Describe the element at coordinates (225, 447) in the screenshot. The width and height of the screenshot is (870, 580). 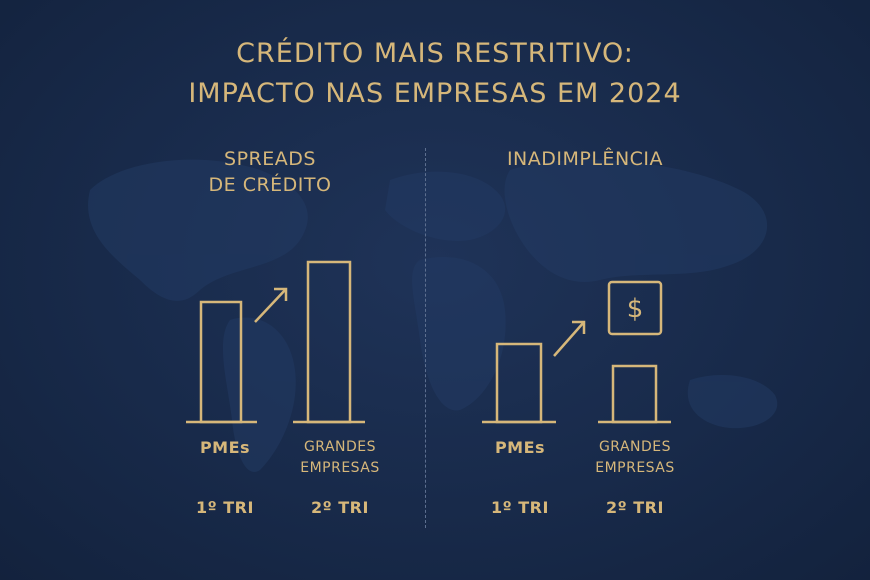
I see `spreads-category-label-pmes: PMEs` at that location.